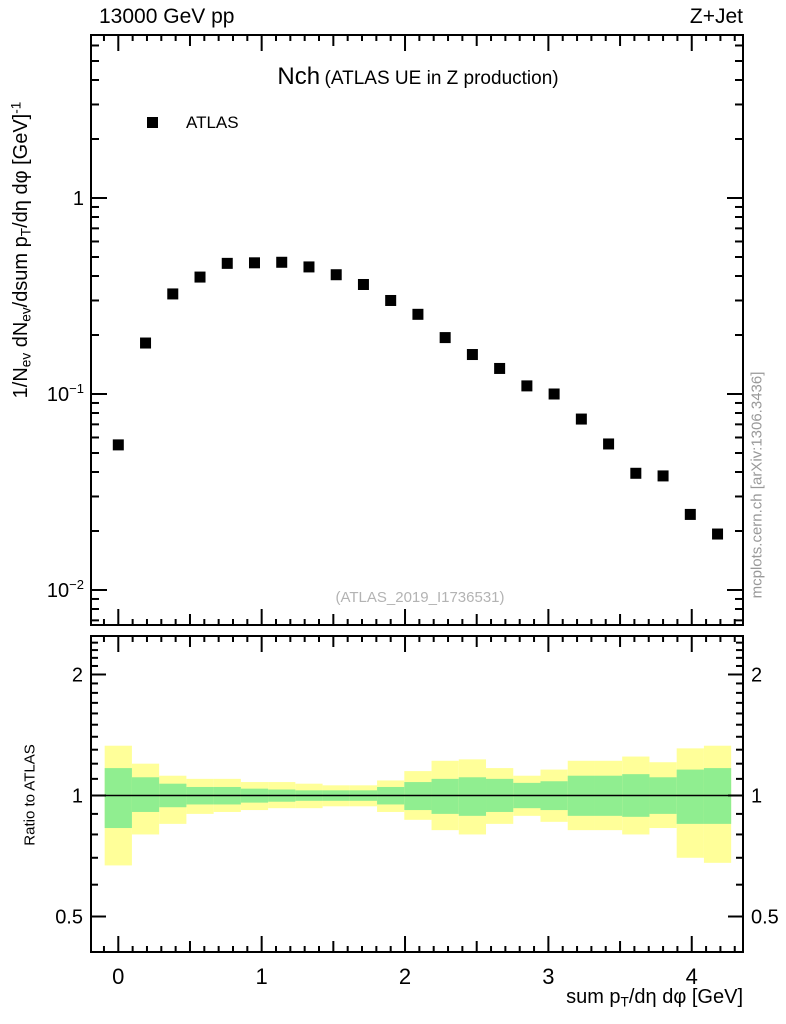 Image resolution: width=786 pixels, height=1024 pixels. What do you see at coordinates (716, 16) in the screenshot?
I see `process-label: Z+Jet` at bounding box center [716, 16].